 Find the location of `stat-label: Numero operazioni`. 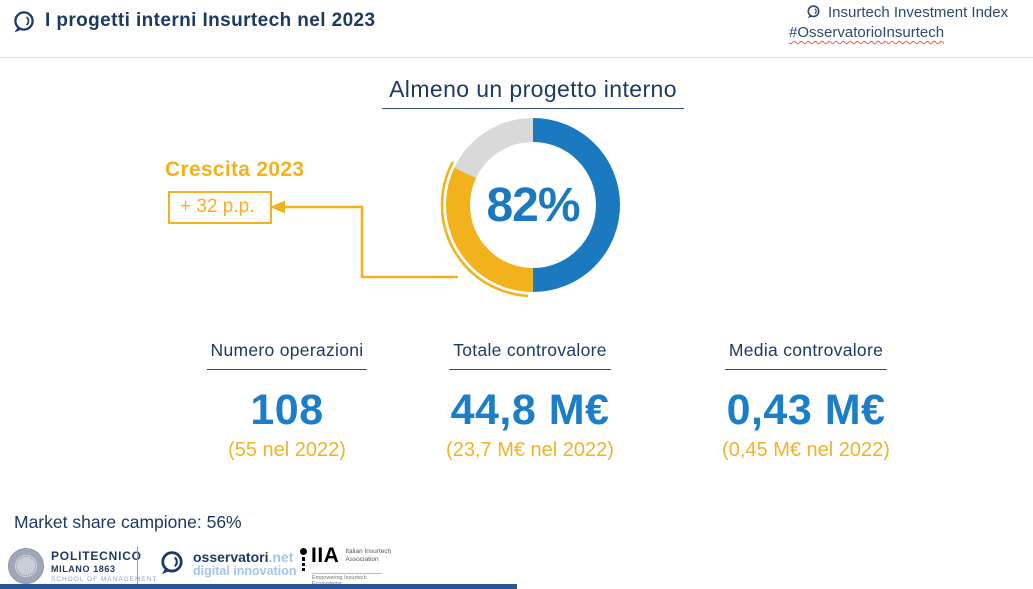

stat-label: Numero operazioni is located at coordinates (287, 355).